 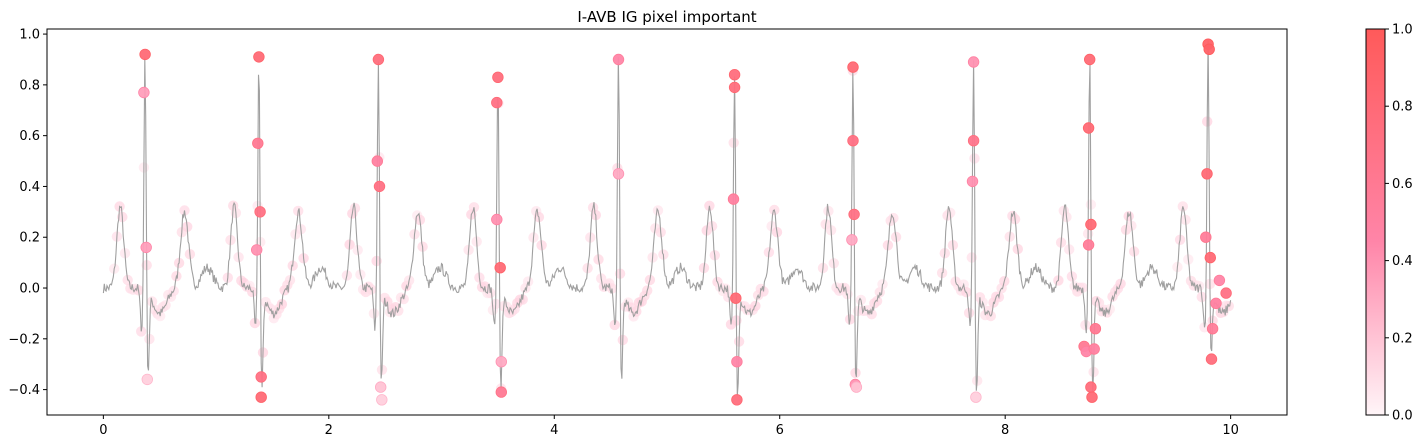 What do you see at coordinates (29, 238) in the screenshot?
I see `y-tick-label: 0.2` at bounding box center [29, 238].